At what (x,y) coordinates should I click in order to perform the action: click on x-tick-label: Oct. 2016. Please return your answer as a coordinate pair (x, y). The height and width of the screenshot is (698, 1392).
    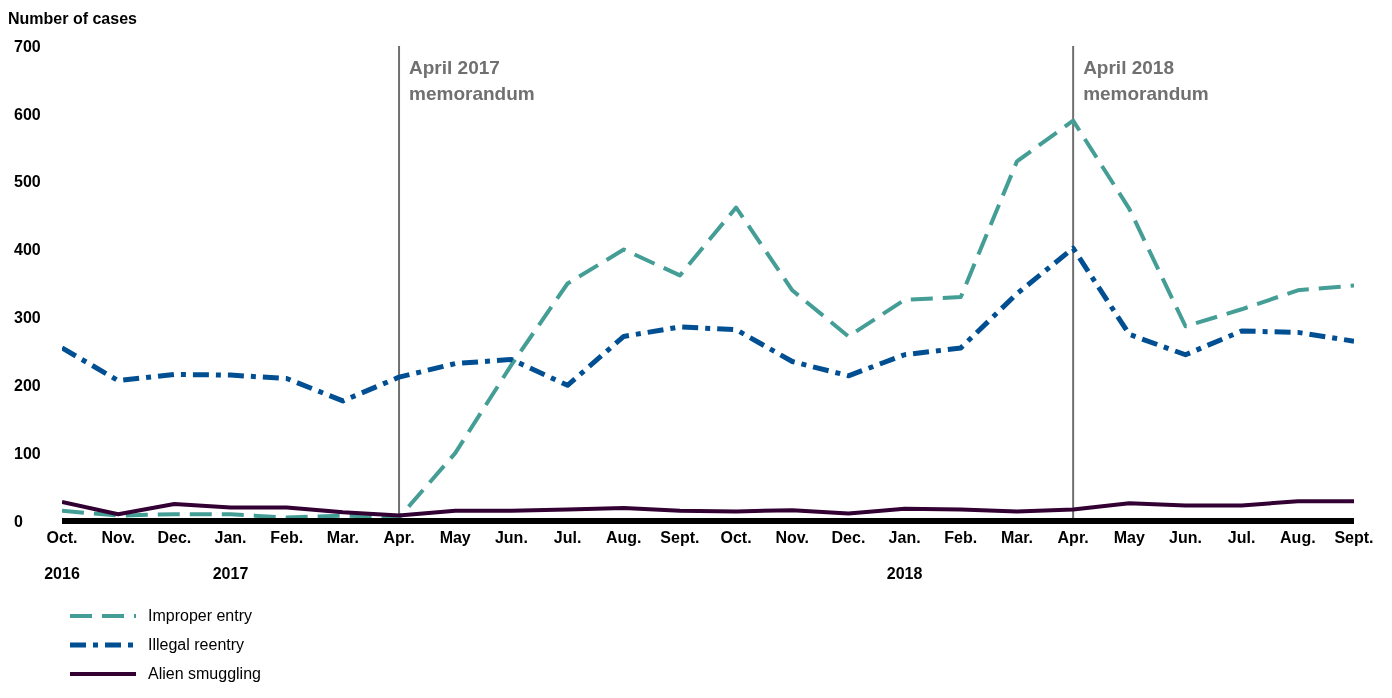
    Looking at the image, I should click on (62, 555).